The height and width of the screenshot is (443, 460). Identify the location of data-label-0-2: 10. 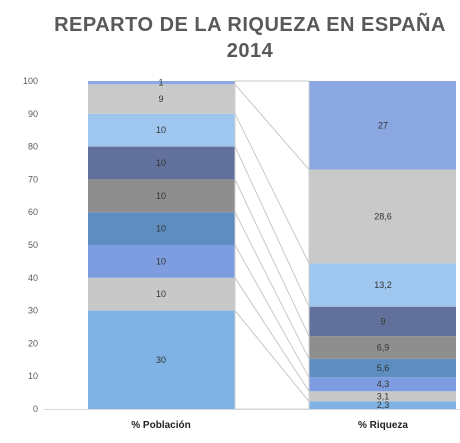
(161, 261).